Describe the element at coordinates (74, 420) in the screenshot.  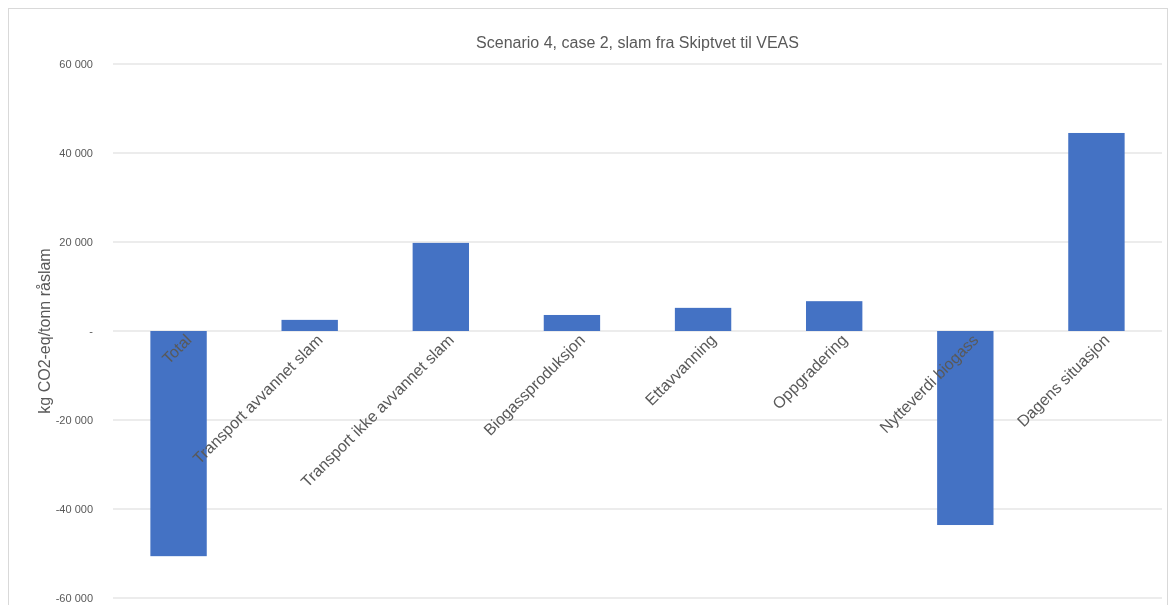
I see `y-tick-label: -20 000` at that location.